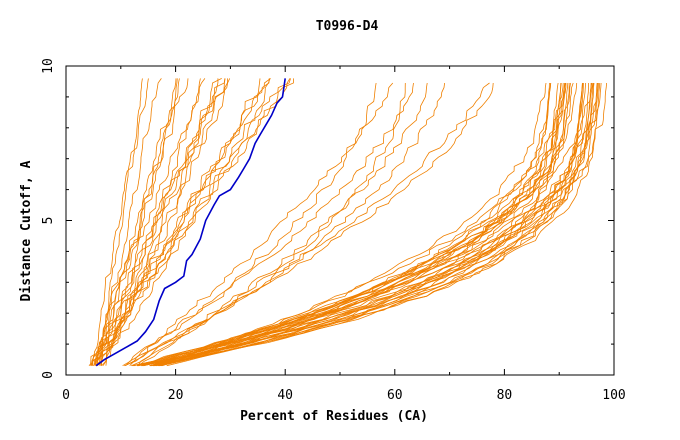 Image resolution: width=680 pixels, height=440 pixels. Describe the element at coordinates (395, 395) in the screenshot. I see `x-tick-label: 60` at that location.